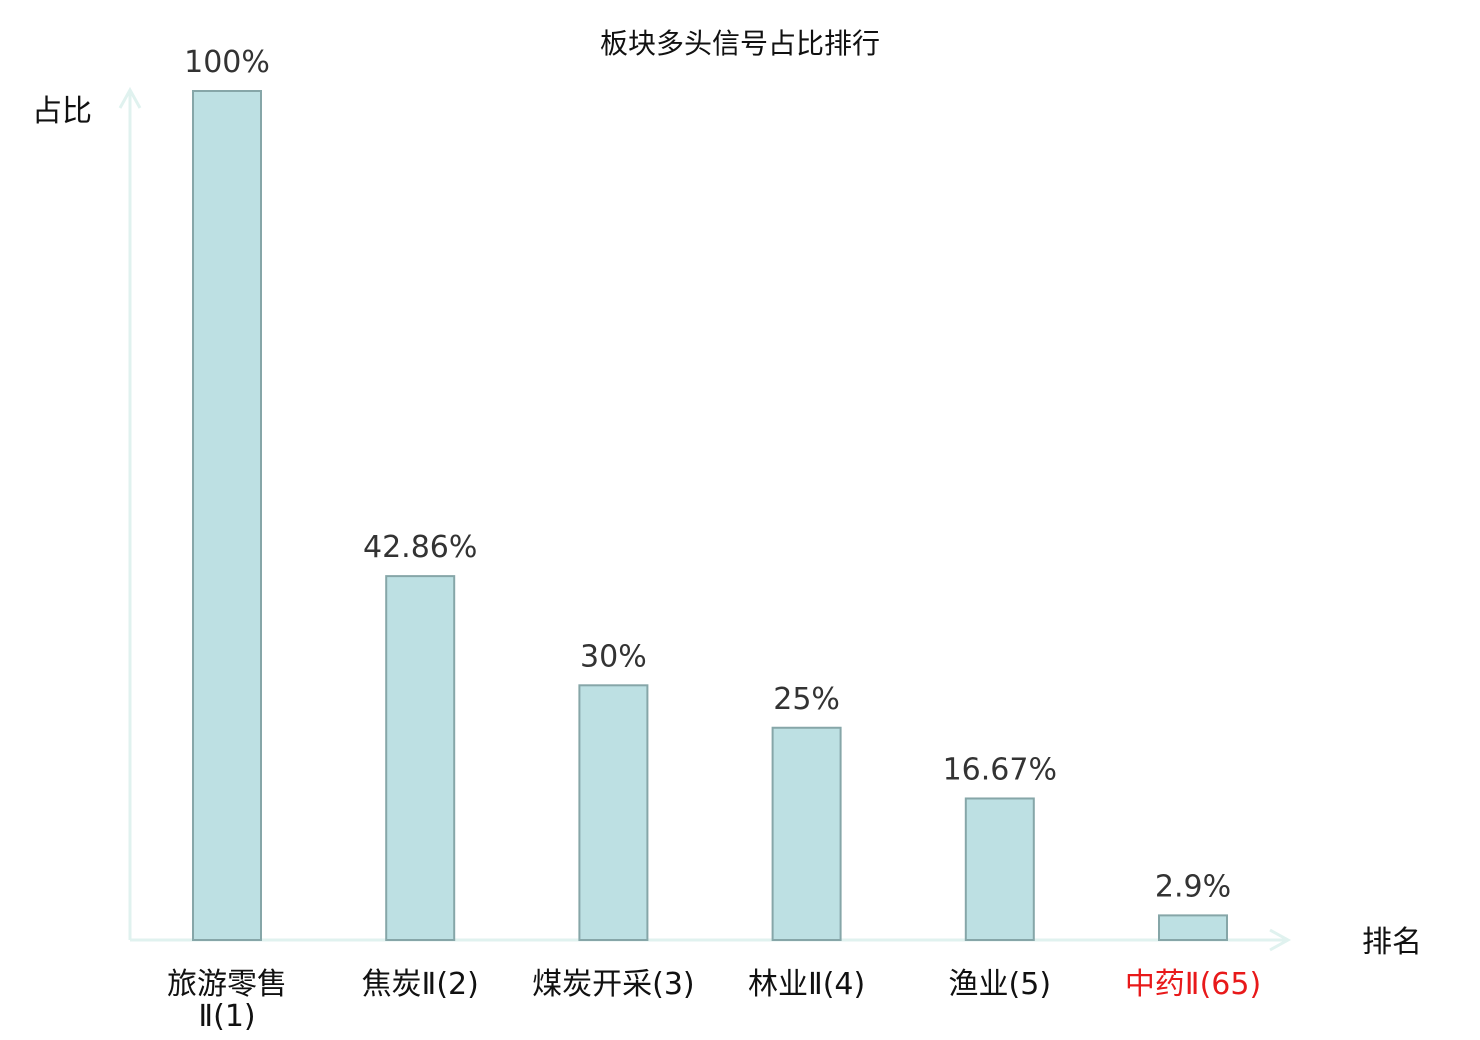 Image resolution: width=1480 pixels, height=1040 pixels. I want to click on category-label-line: Ⅱ(1), so click(226, 1016).